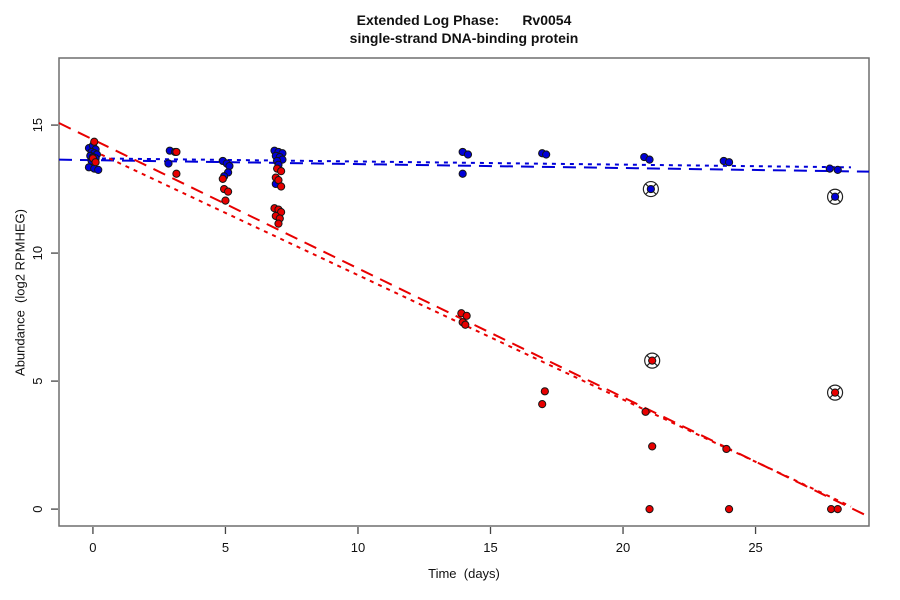 This screenshot has width=900, height=600. Describe the element at coordinates (464, 38) in the screenshot. I see `chart-title-line2: single-strand DNA-binding protein` at that location.